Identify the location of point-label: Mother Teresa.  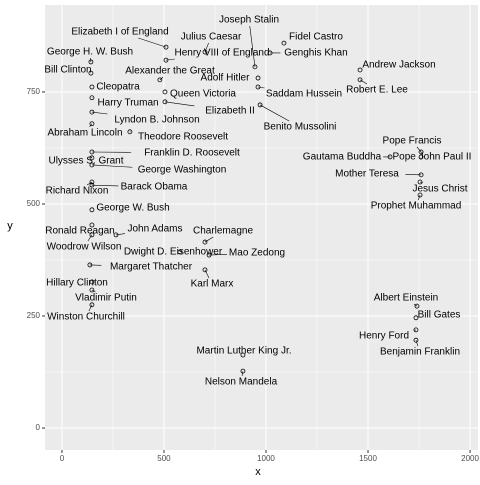
(367, 174).